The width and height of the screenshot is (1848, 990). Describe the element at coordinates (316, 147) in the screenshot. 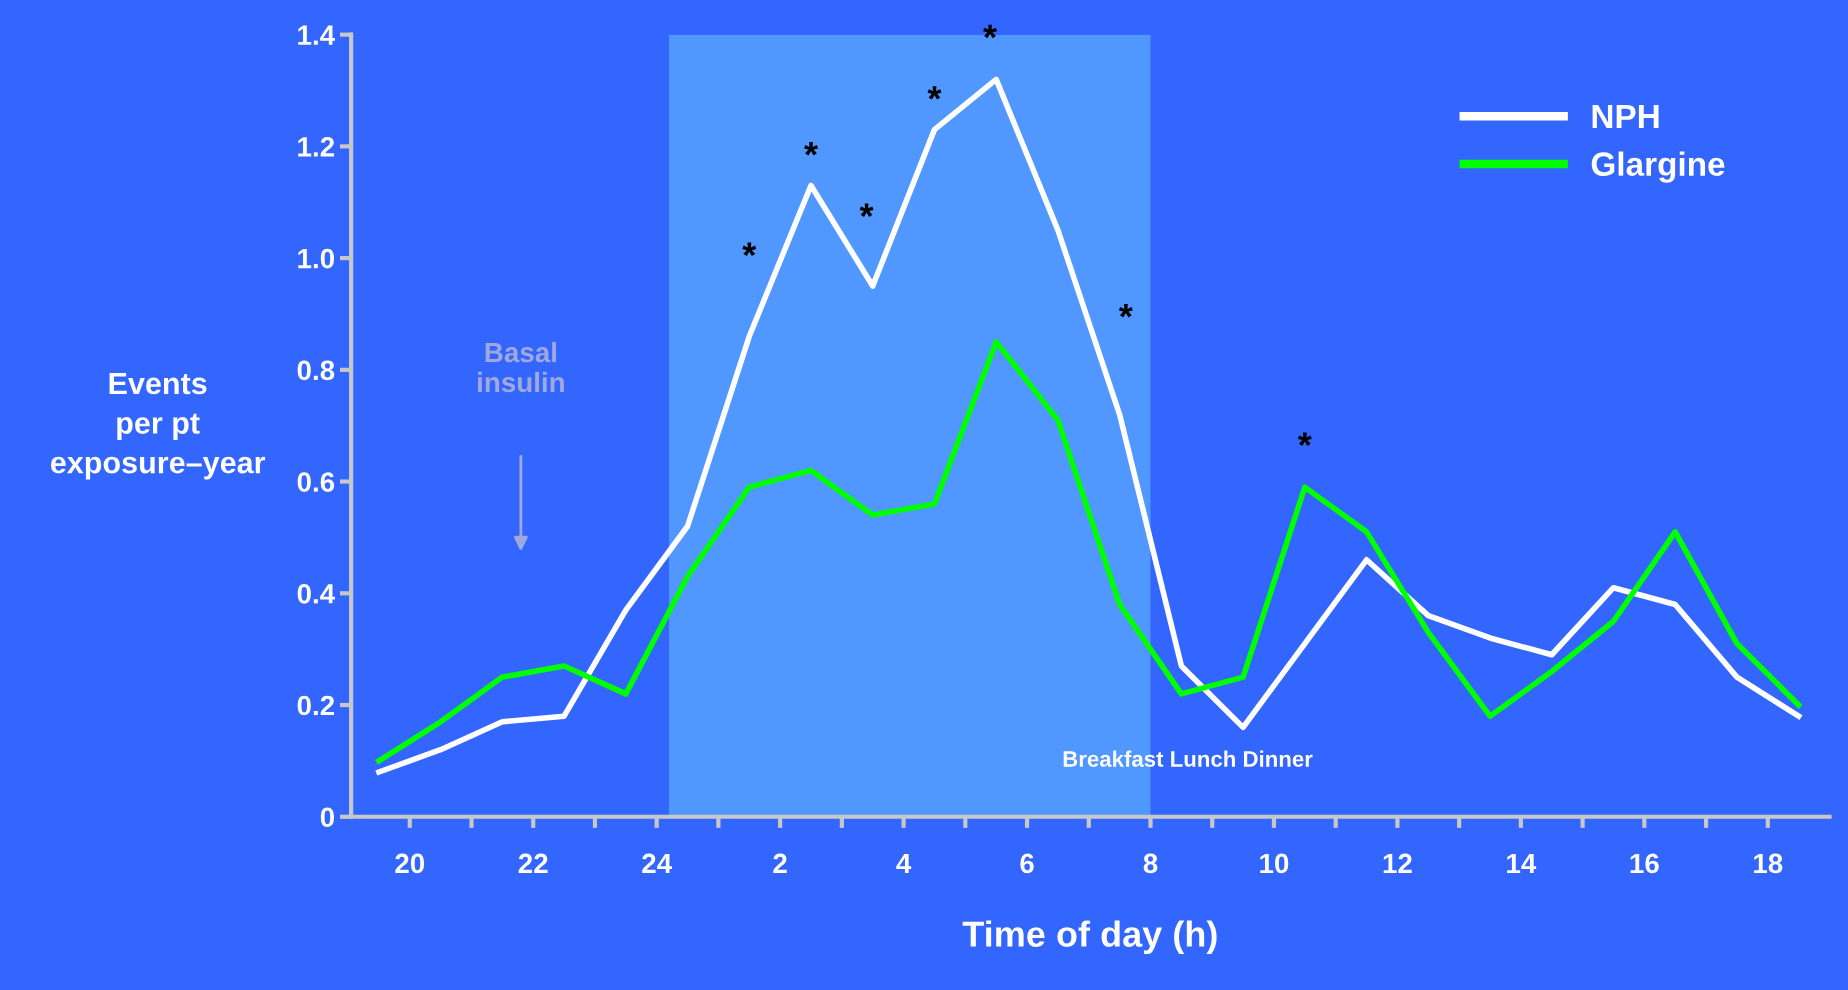

I see `y-tick-label: 1.2` at that location.